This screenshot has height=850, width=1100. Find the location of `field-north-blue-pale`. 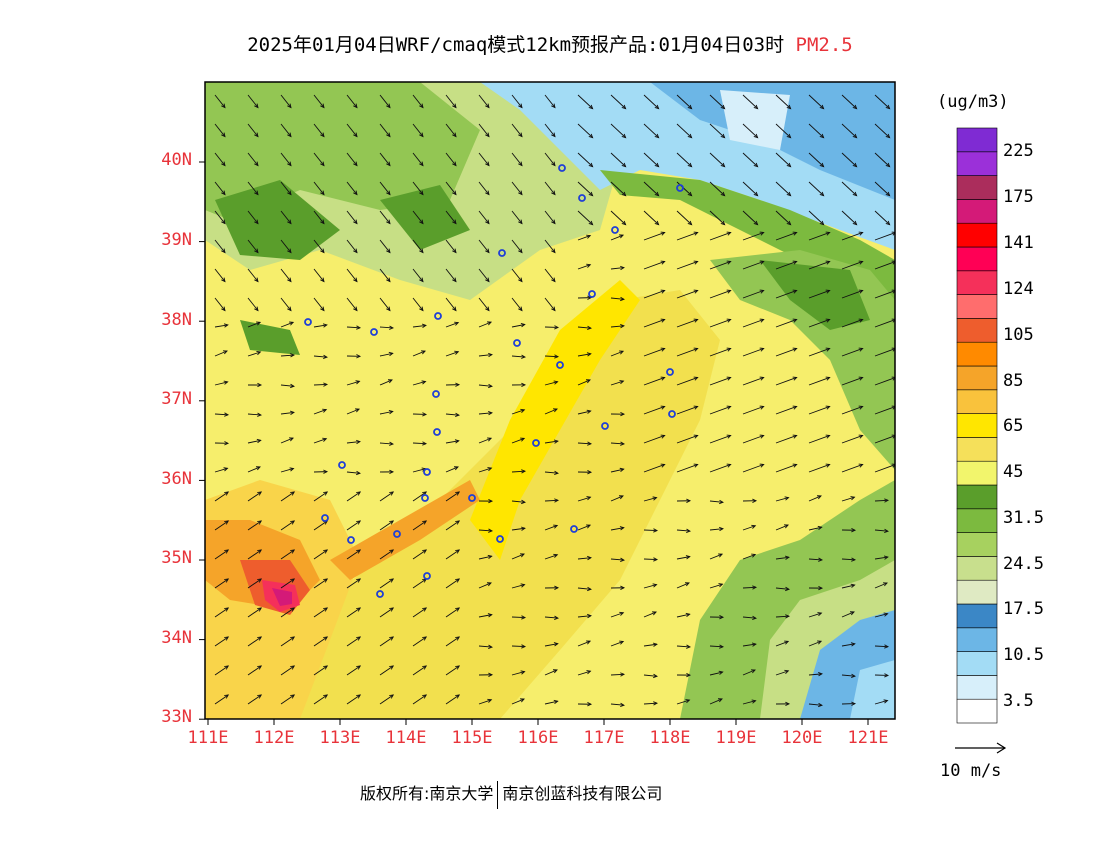

field-north-blue-pale is located at coordinates (755, 120).